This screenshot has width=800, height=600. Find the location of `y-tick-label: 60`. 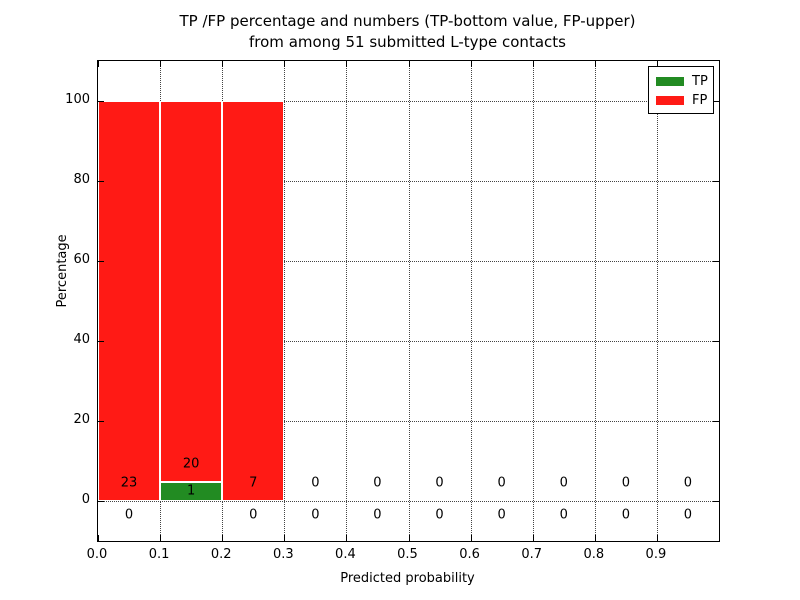

y-tick-label: 60 is located at coordinates (81, 259).